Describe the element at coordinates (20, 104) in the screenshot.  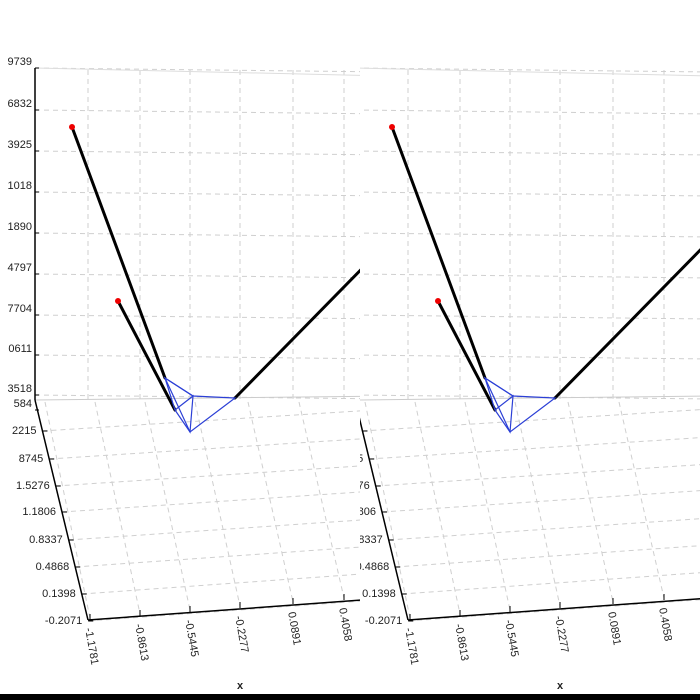
I see `z-tick-label: 6832` at that location.